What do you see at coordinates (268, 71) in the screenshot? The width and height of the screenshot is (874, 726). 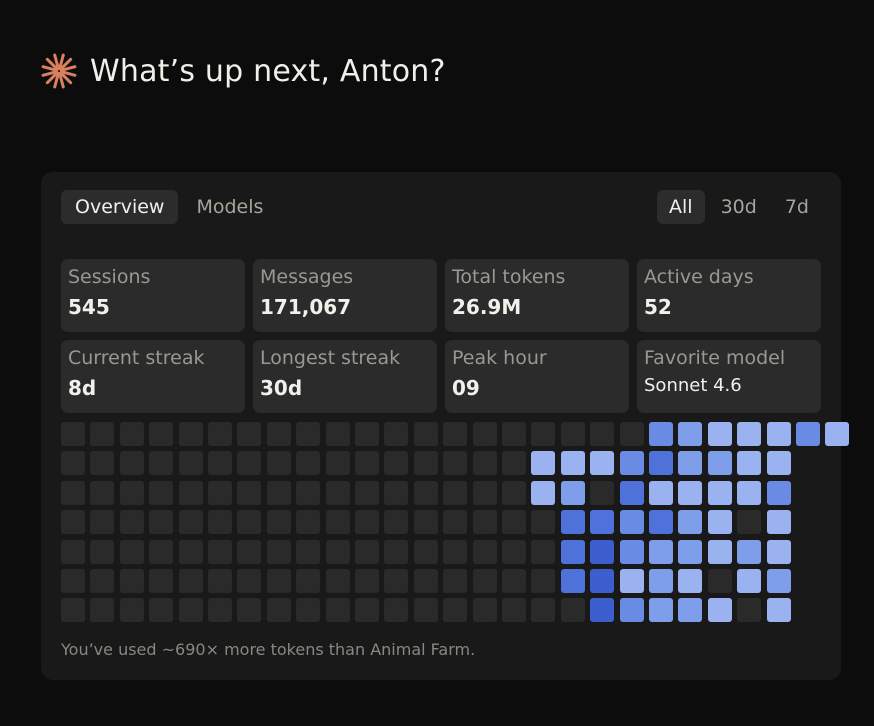 I see `greeting-text: What’s up next, Anton?` at bounding box center [268, 71].